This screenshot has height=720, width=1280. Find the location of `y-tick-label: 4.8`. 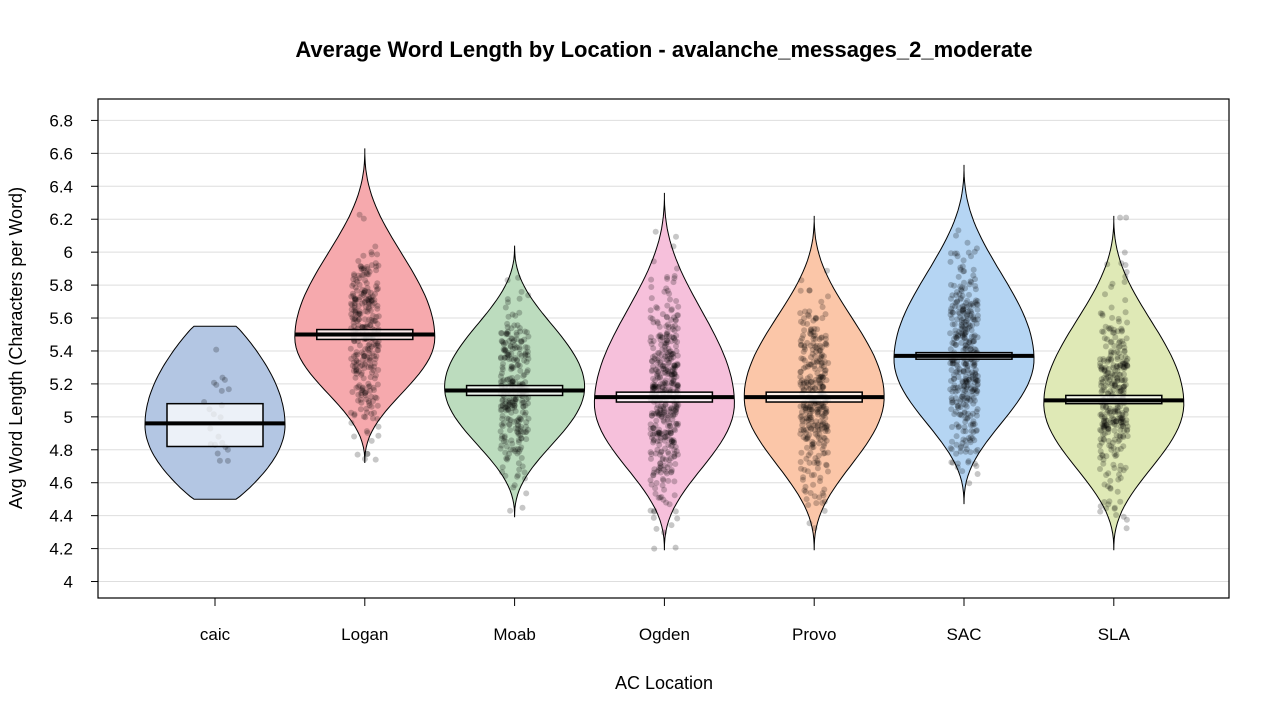

y-tick-label: 4.8 is located at coordinates (61, 450).